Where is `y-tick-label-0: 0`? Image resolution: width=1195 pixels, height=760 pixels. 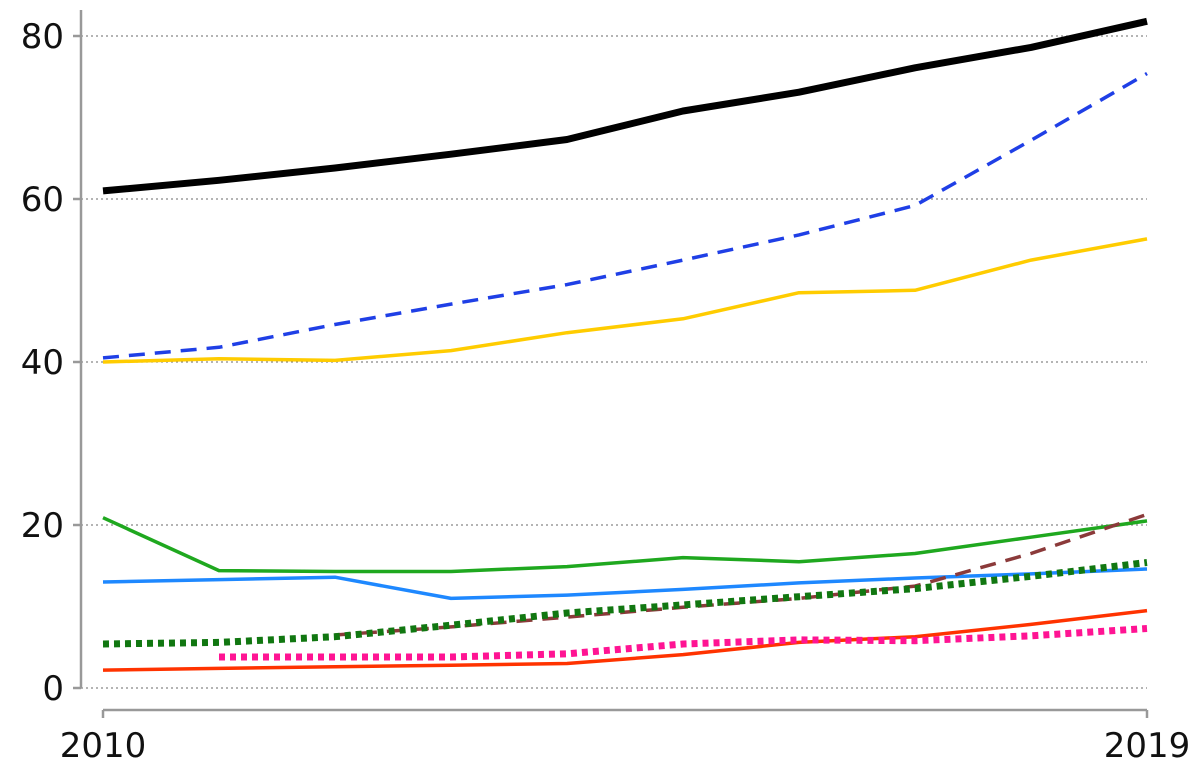 y-tick-label-0: 0 is located at coordinates (53, 689).